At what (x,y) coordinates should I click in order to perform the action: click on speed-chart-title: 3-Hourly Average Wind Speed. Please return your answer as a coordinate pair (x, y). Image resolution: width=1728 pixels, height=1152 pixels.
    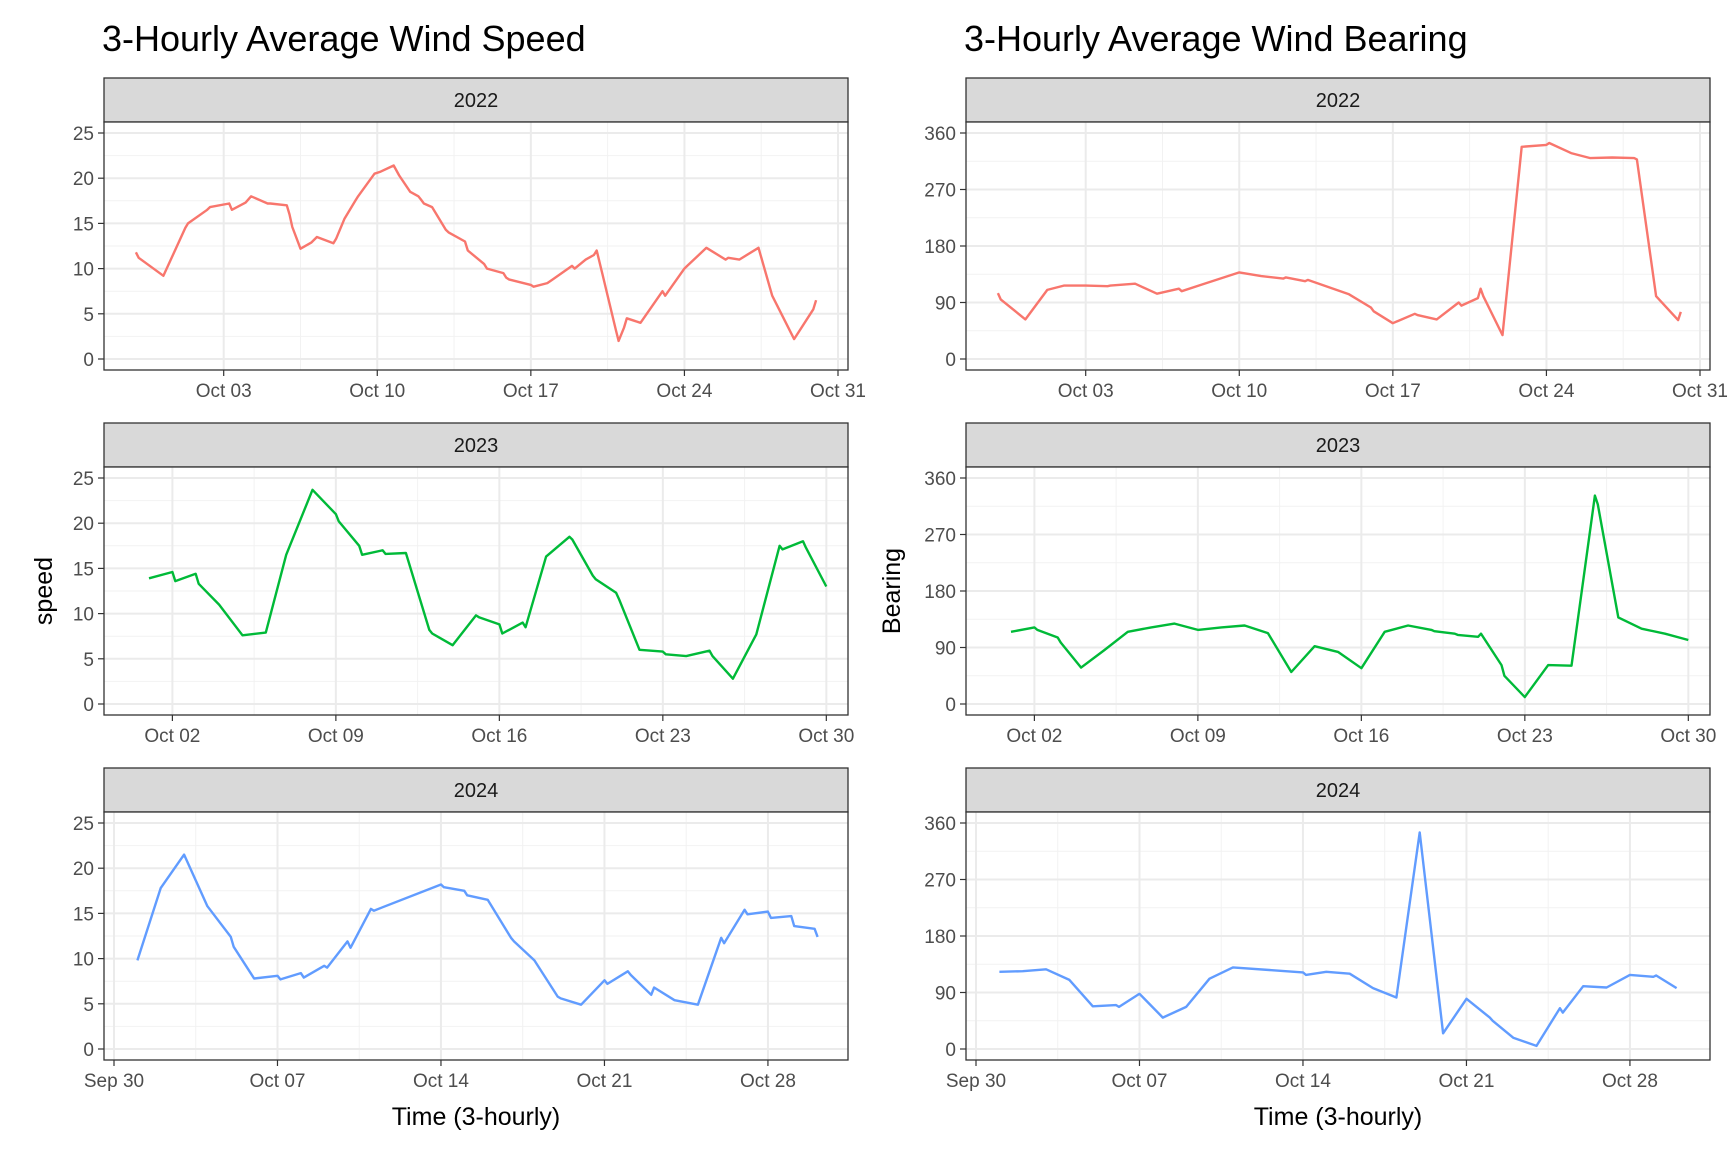
    Looking at the image, I should click on (344, 38).